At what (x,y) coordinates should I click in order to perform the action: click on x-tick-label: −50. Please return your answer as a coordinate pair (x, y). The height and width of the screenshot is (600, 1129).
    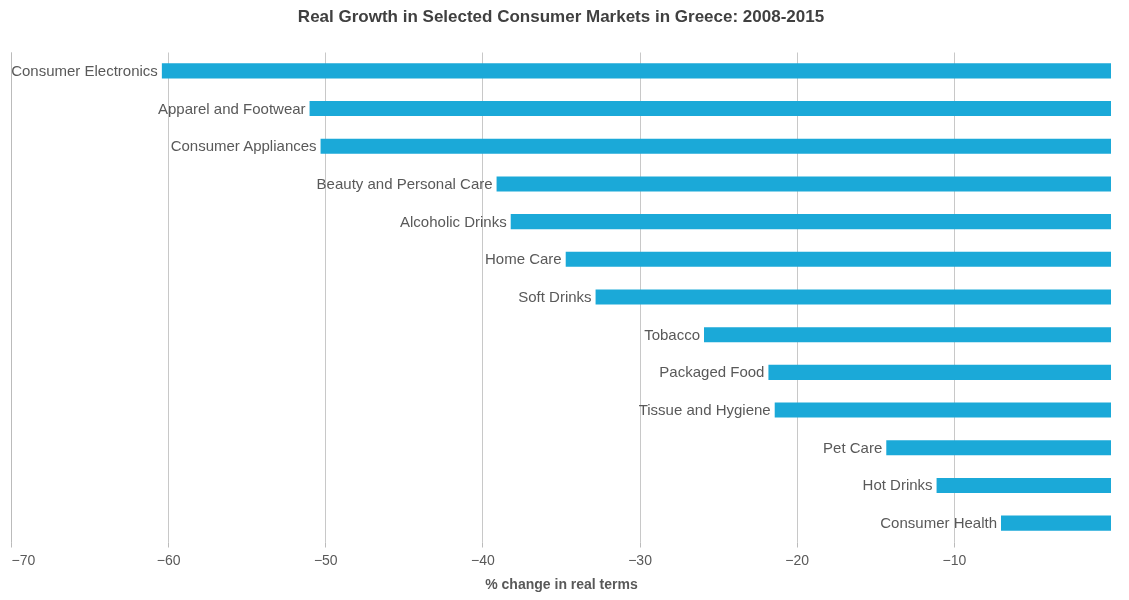
    Looking at the image, I should click on (325, 559).